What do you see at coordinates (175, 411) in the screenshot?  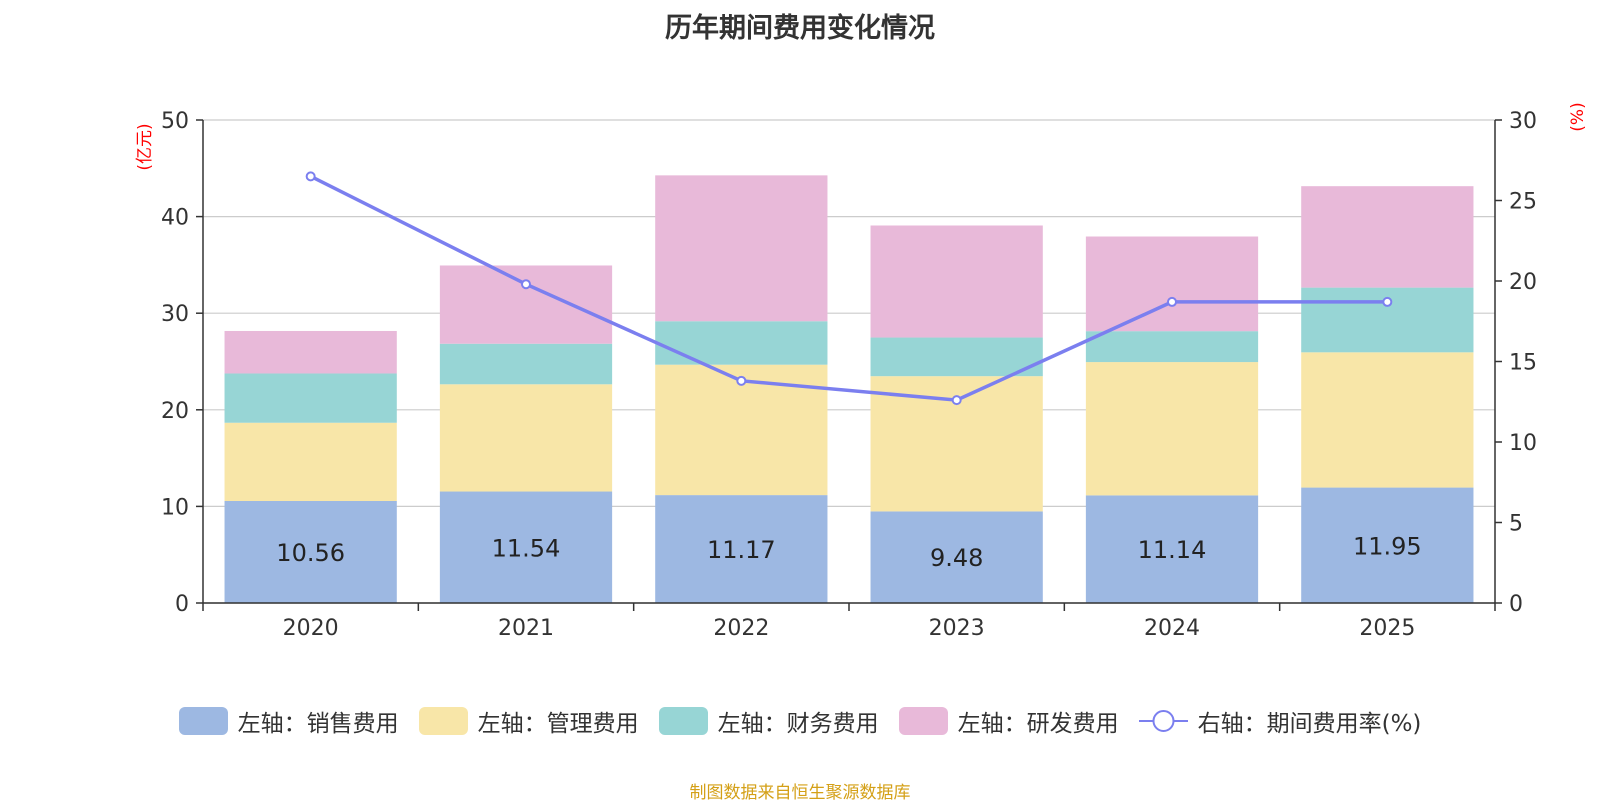 I see `y-left-tick-label: 20` at bounding box center [175, 411].